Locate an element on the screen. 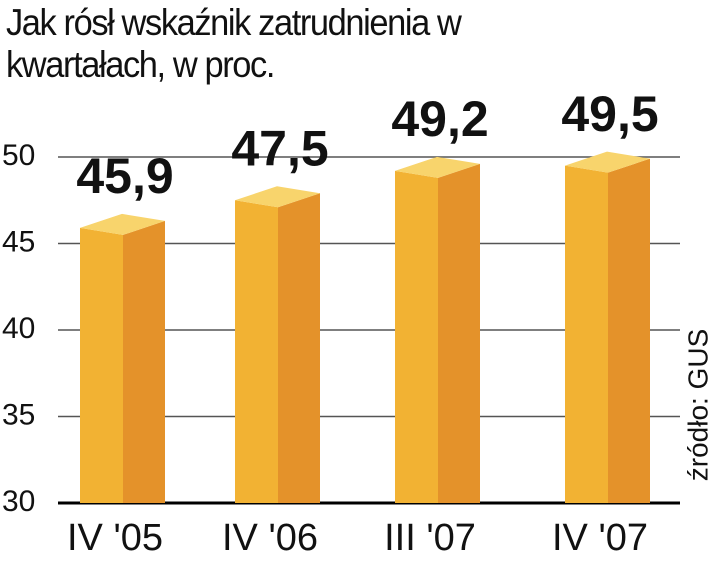 This screenshot has height=572, width=720. value-label: 49,5 is located at coordinates (609, 114).